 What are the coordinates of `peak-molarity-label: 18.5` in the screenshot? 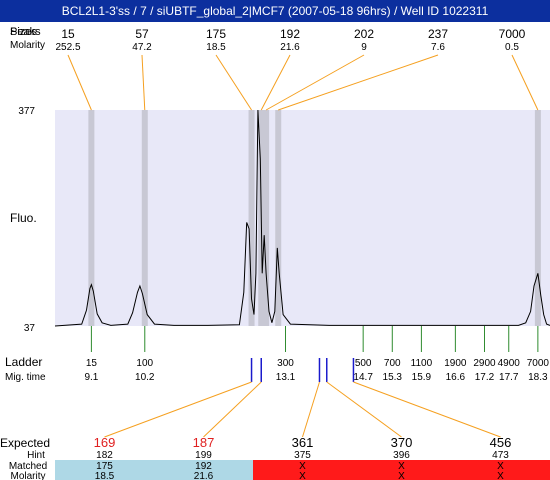 It's located at (216, 47).